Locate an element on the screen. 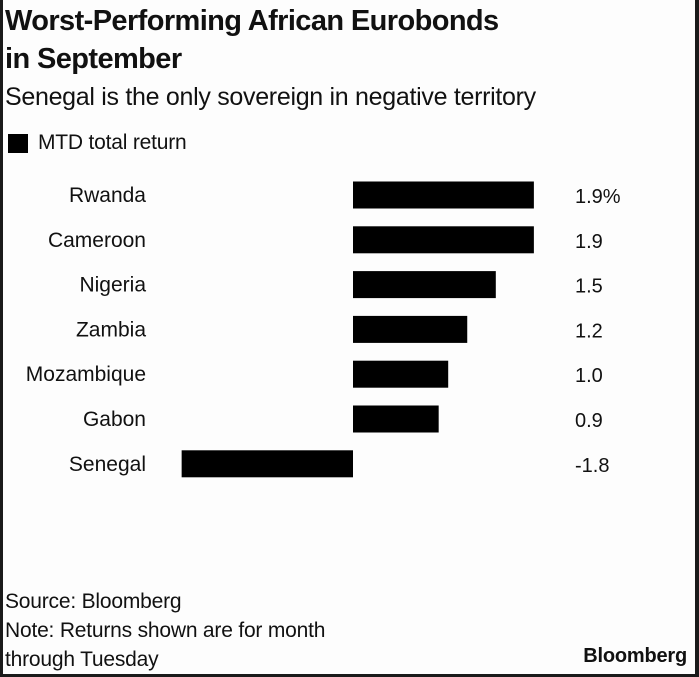  category-label: Cameroon is located at coordinates (97, 240).